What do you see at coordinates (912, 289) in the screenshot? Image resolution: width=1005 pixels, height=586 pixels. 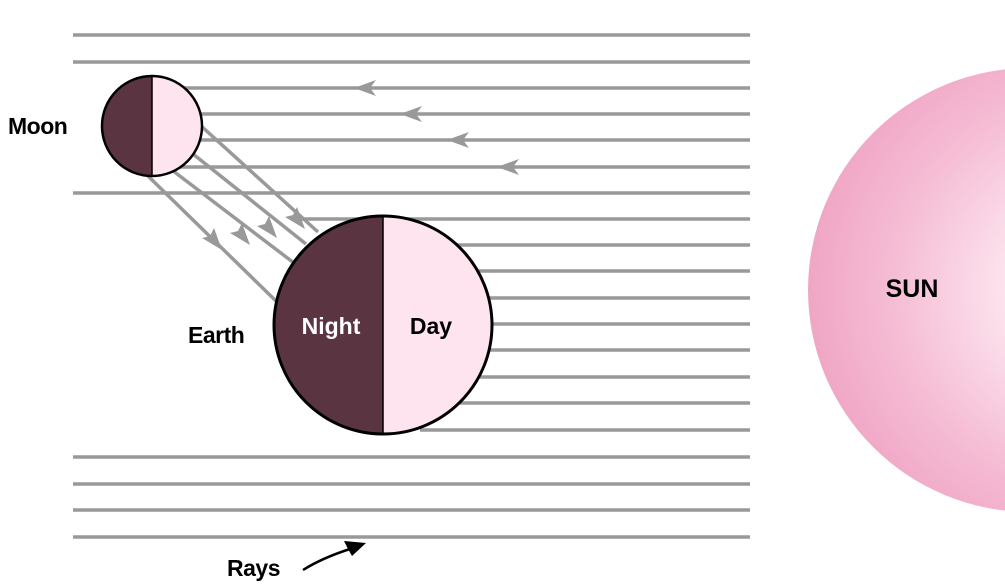 I see `sun-label: SUN` at bounding box center [912, 289].